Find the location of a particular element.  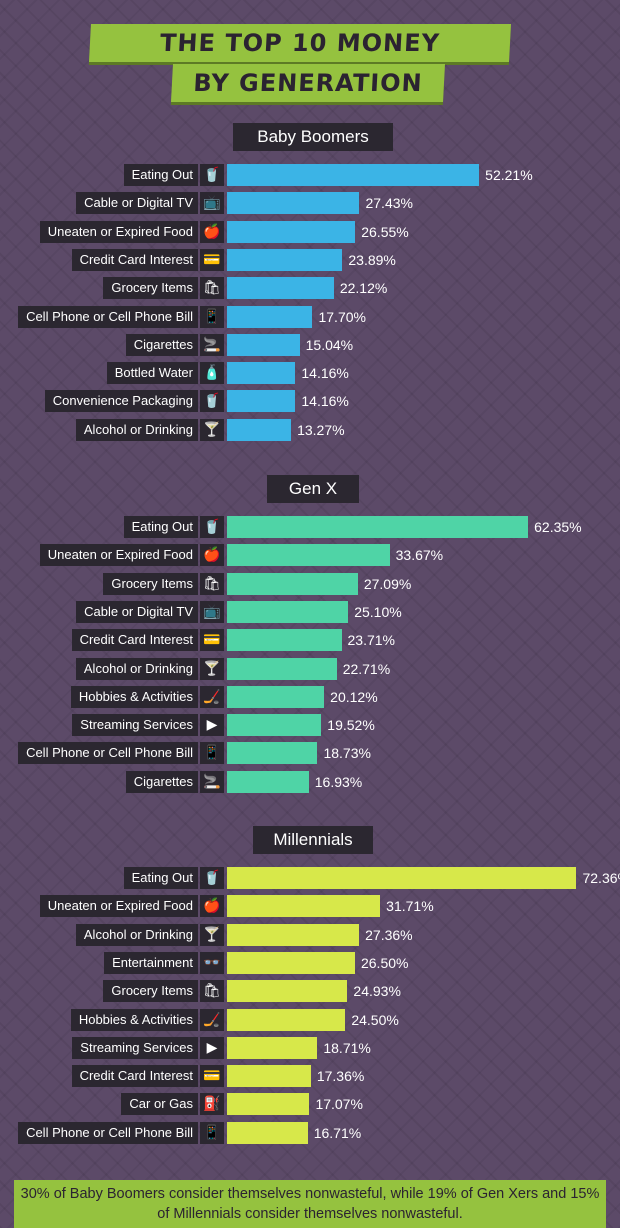

data-label: 20.12% is located at coordinates (354, 697).